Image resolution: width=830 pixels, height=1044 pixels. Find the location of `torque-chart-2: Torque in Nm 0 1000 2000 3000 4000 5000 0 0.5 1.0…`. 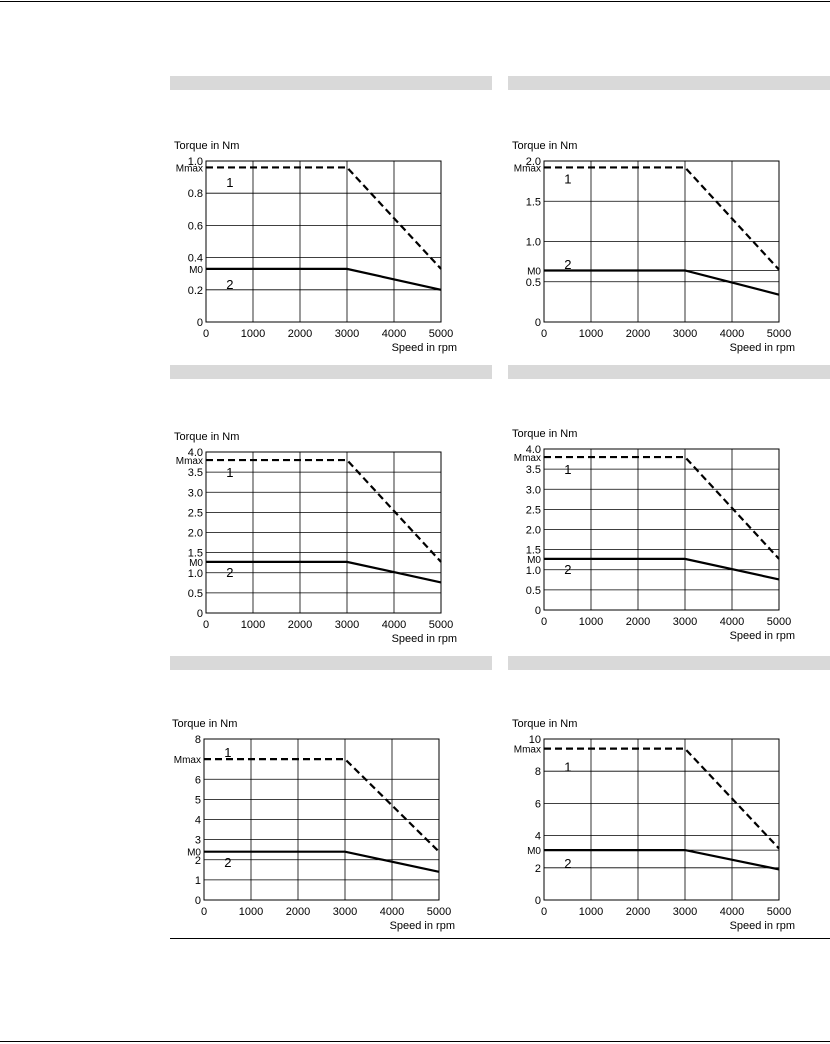

torque-chart-2: Torque in Nm 0 1000 2000 3000 4000 5000 0 0.5 1.0… is located at coordinates (669, 245).